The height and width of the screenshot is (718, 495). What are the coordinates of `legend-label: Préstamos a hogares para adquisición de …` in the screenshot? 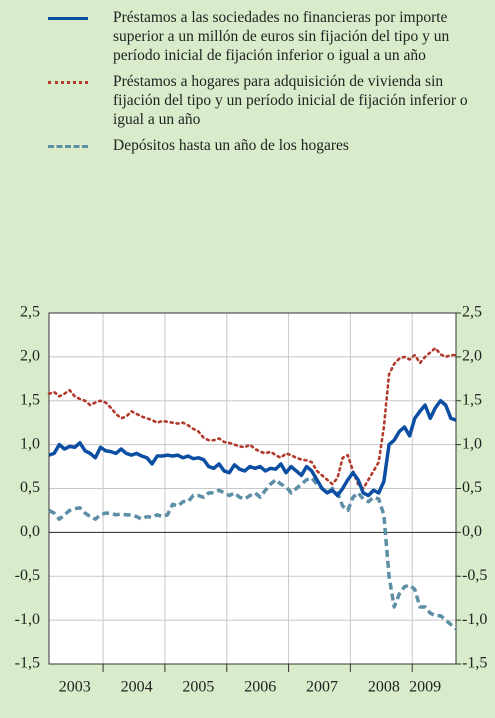 It's located at (290, 100).